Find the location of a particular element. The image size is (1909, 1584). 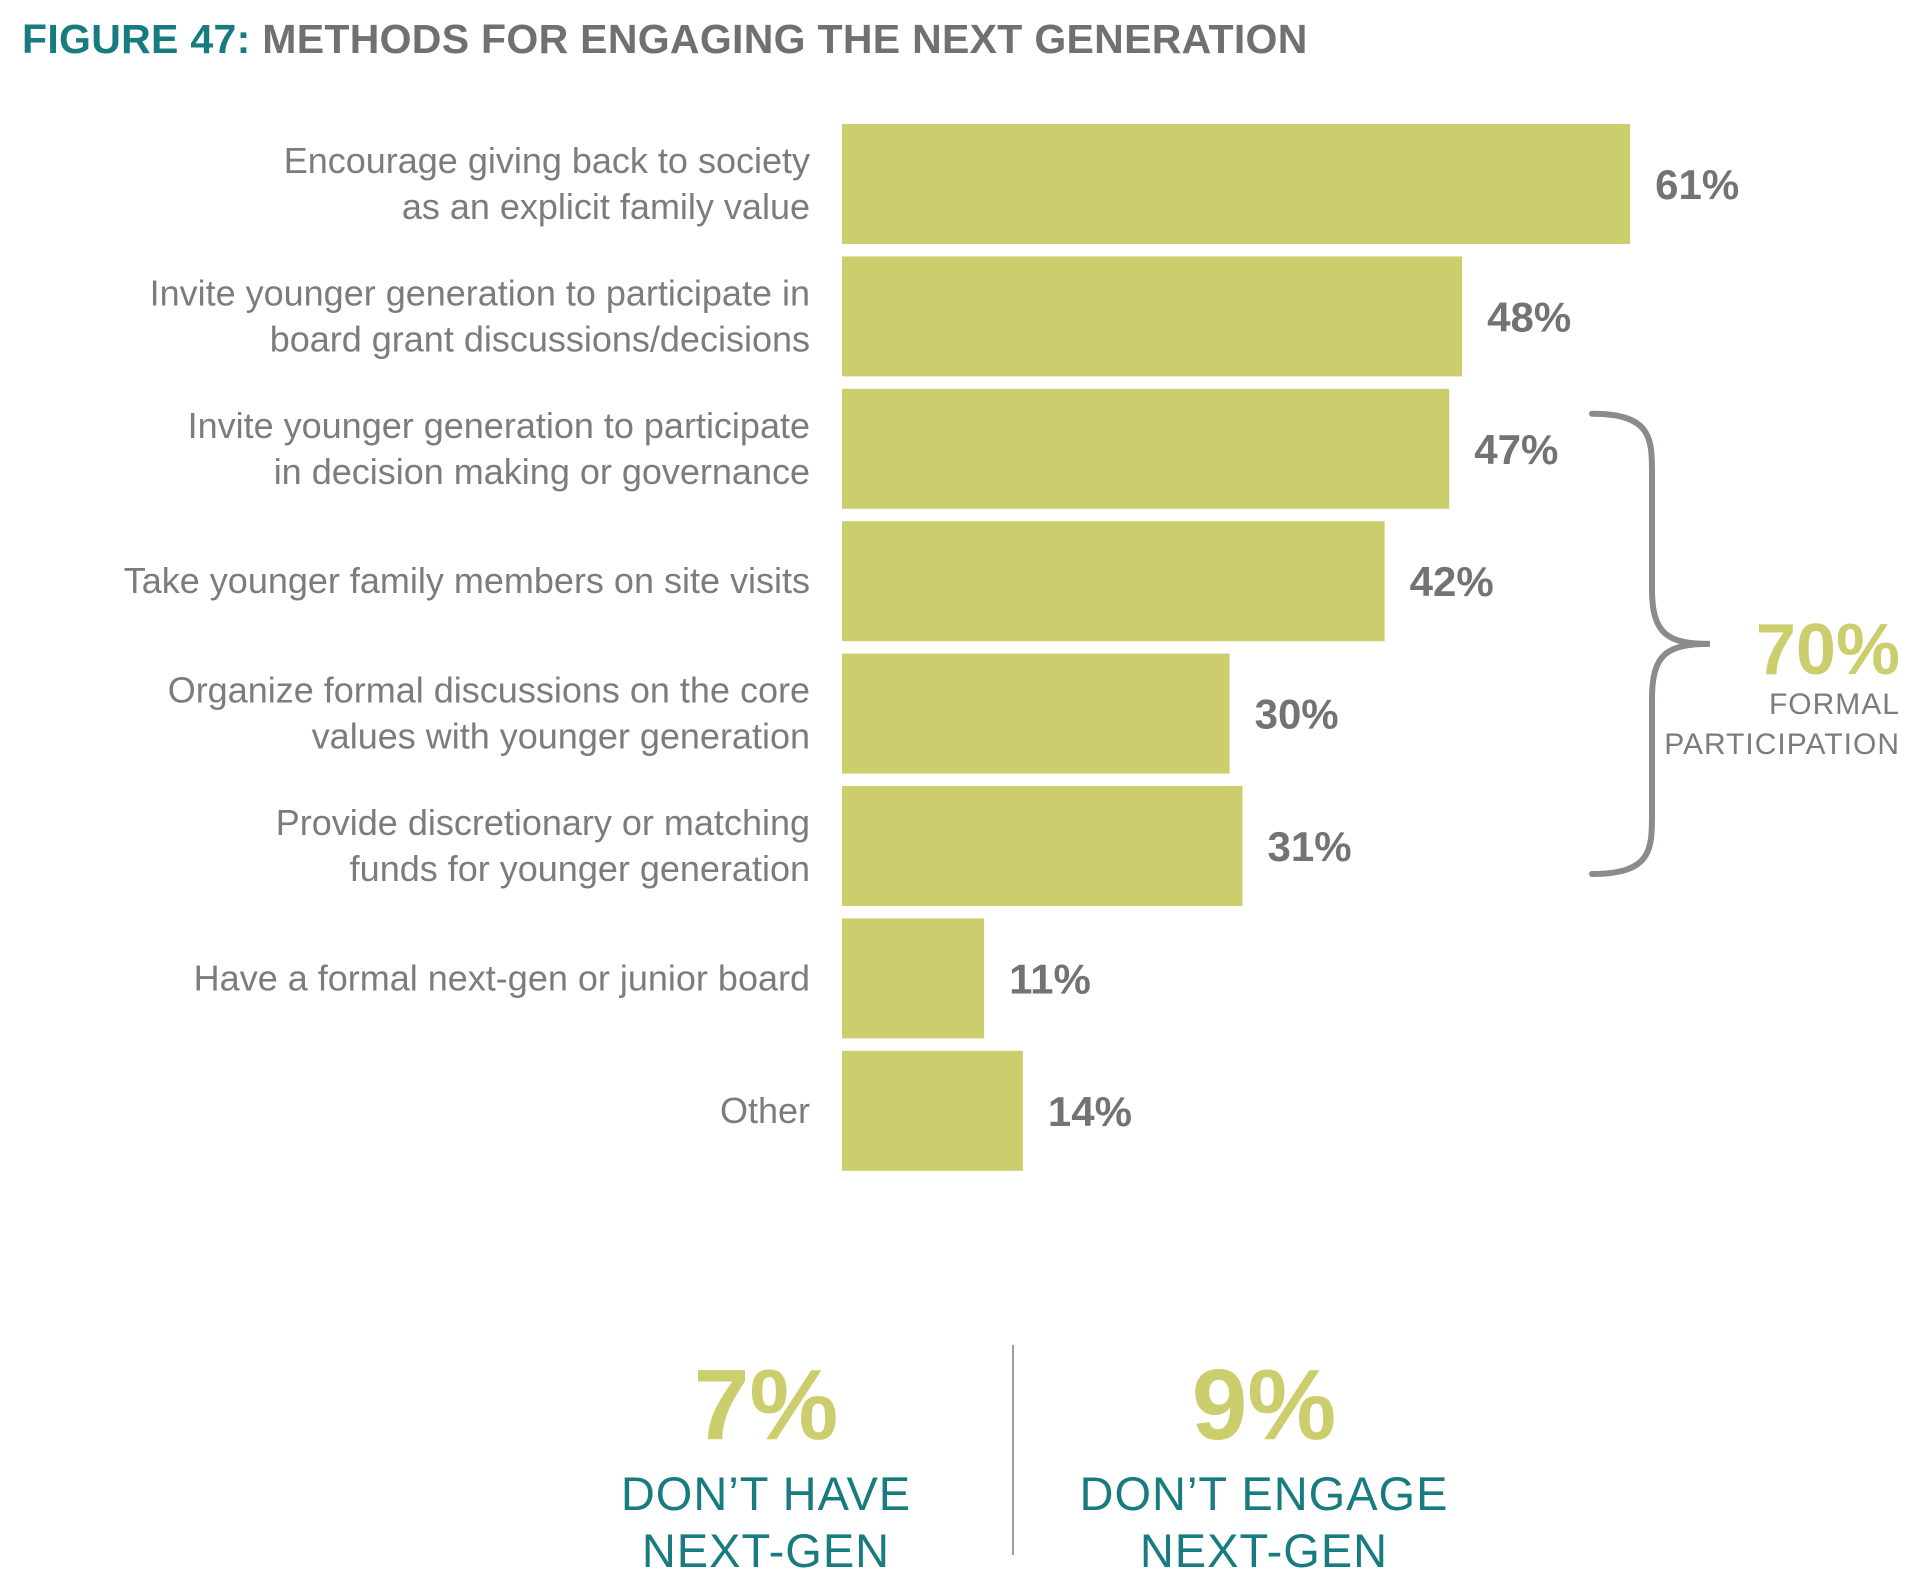

bar-value-label-3: 47% is located at coordinates (1516, 449).